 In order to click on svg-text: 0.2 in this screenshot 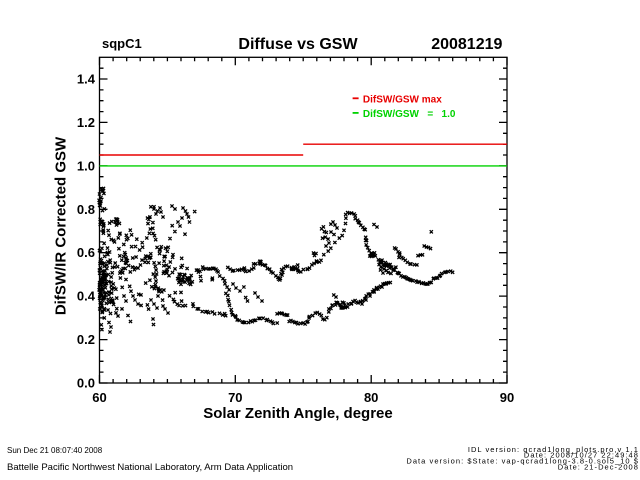, I will do `click(86, 339)`.